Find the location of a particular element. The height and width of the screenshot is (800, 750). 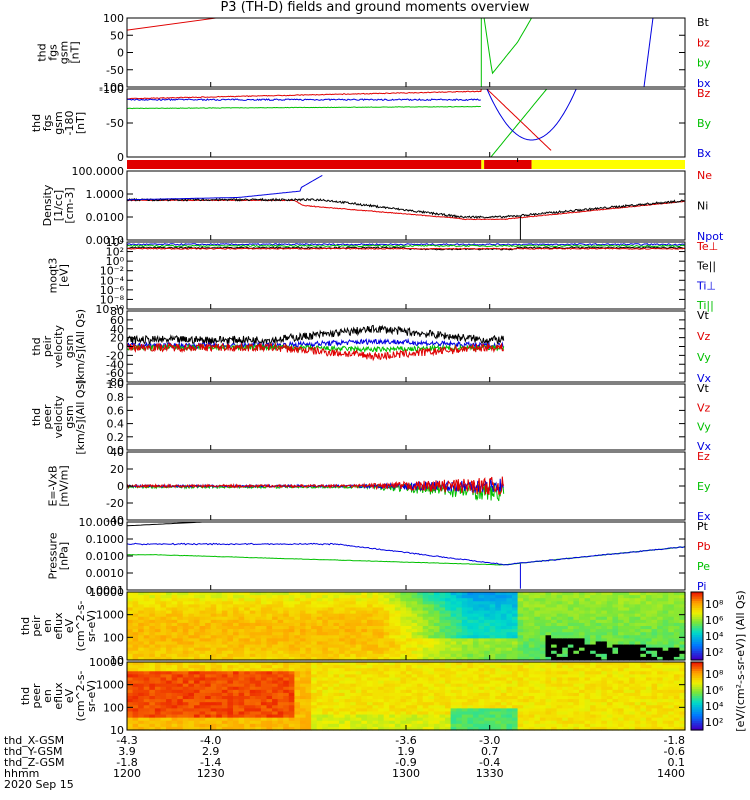

y-axis-label-line: eflux is located at coordinates (58, 696).